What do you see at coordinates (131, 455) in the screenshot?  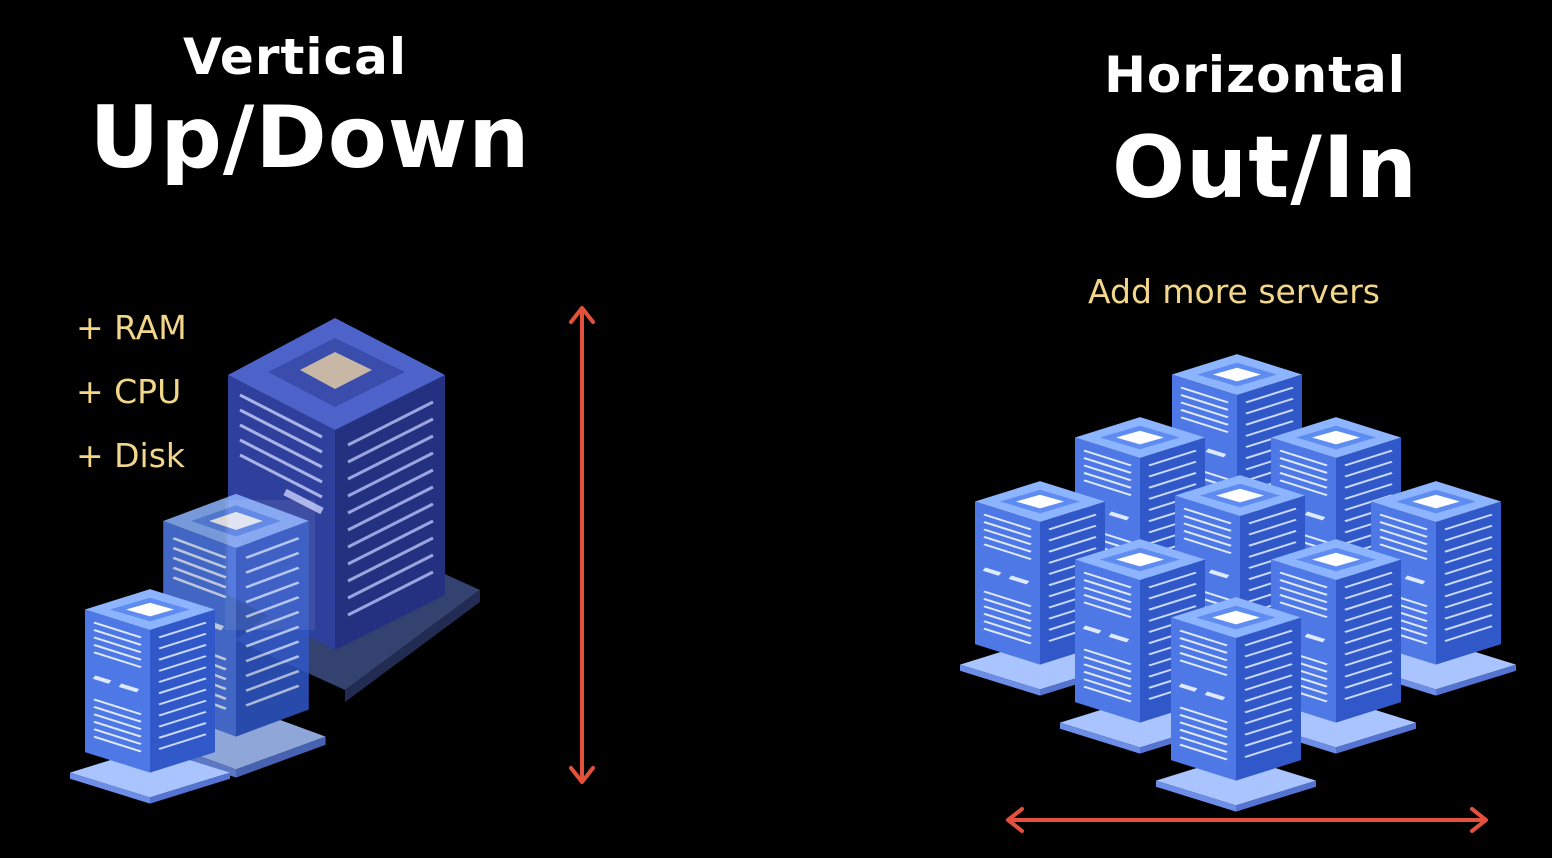 I see `resource-disk: + Disk` at bounding box center [131, 455].